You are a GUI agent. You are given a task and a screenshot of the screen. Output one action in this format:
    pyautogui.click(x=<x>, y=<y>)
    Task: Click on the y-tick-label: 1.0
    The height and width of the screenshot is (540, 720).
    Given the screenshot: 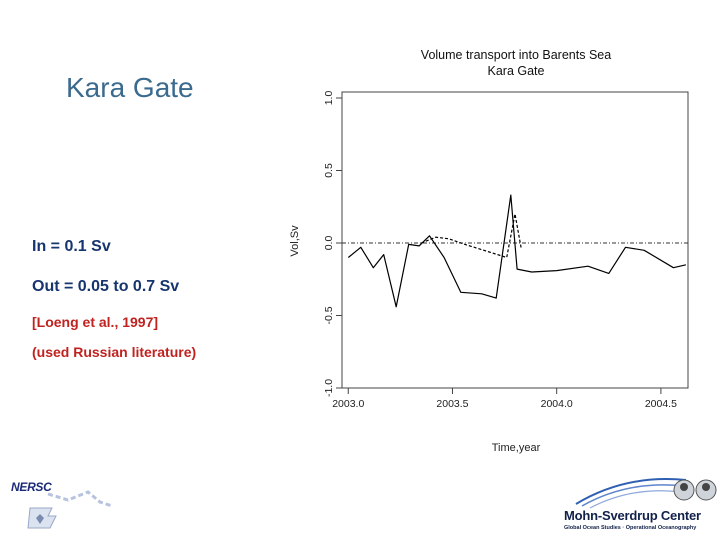 What is the action you would take?
    pyautogui.click(x=329, y=98)
    